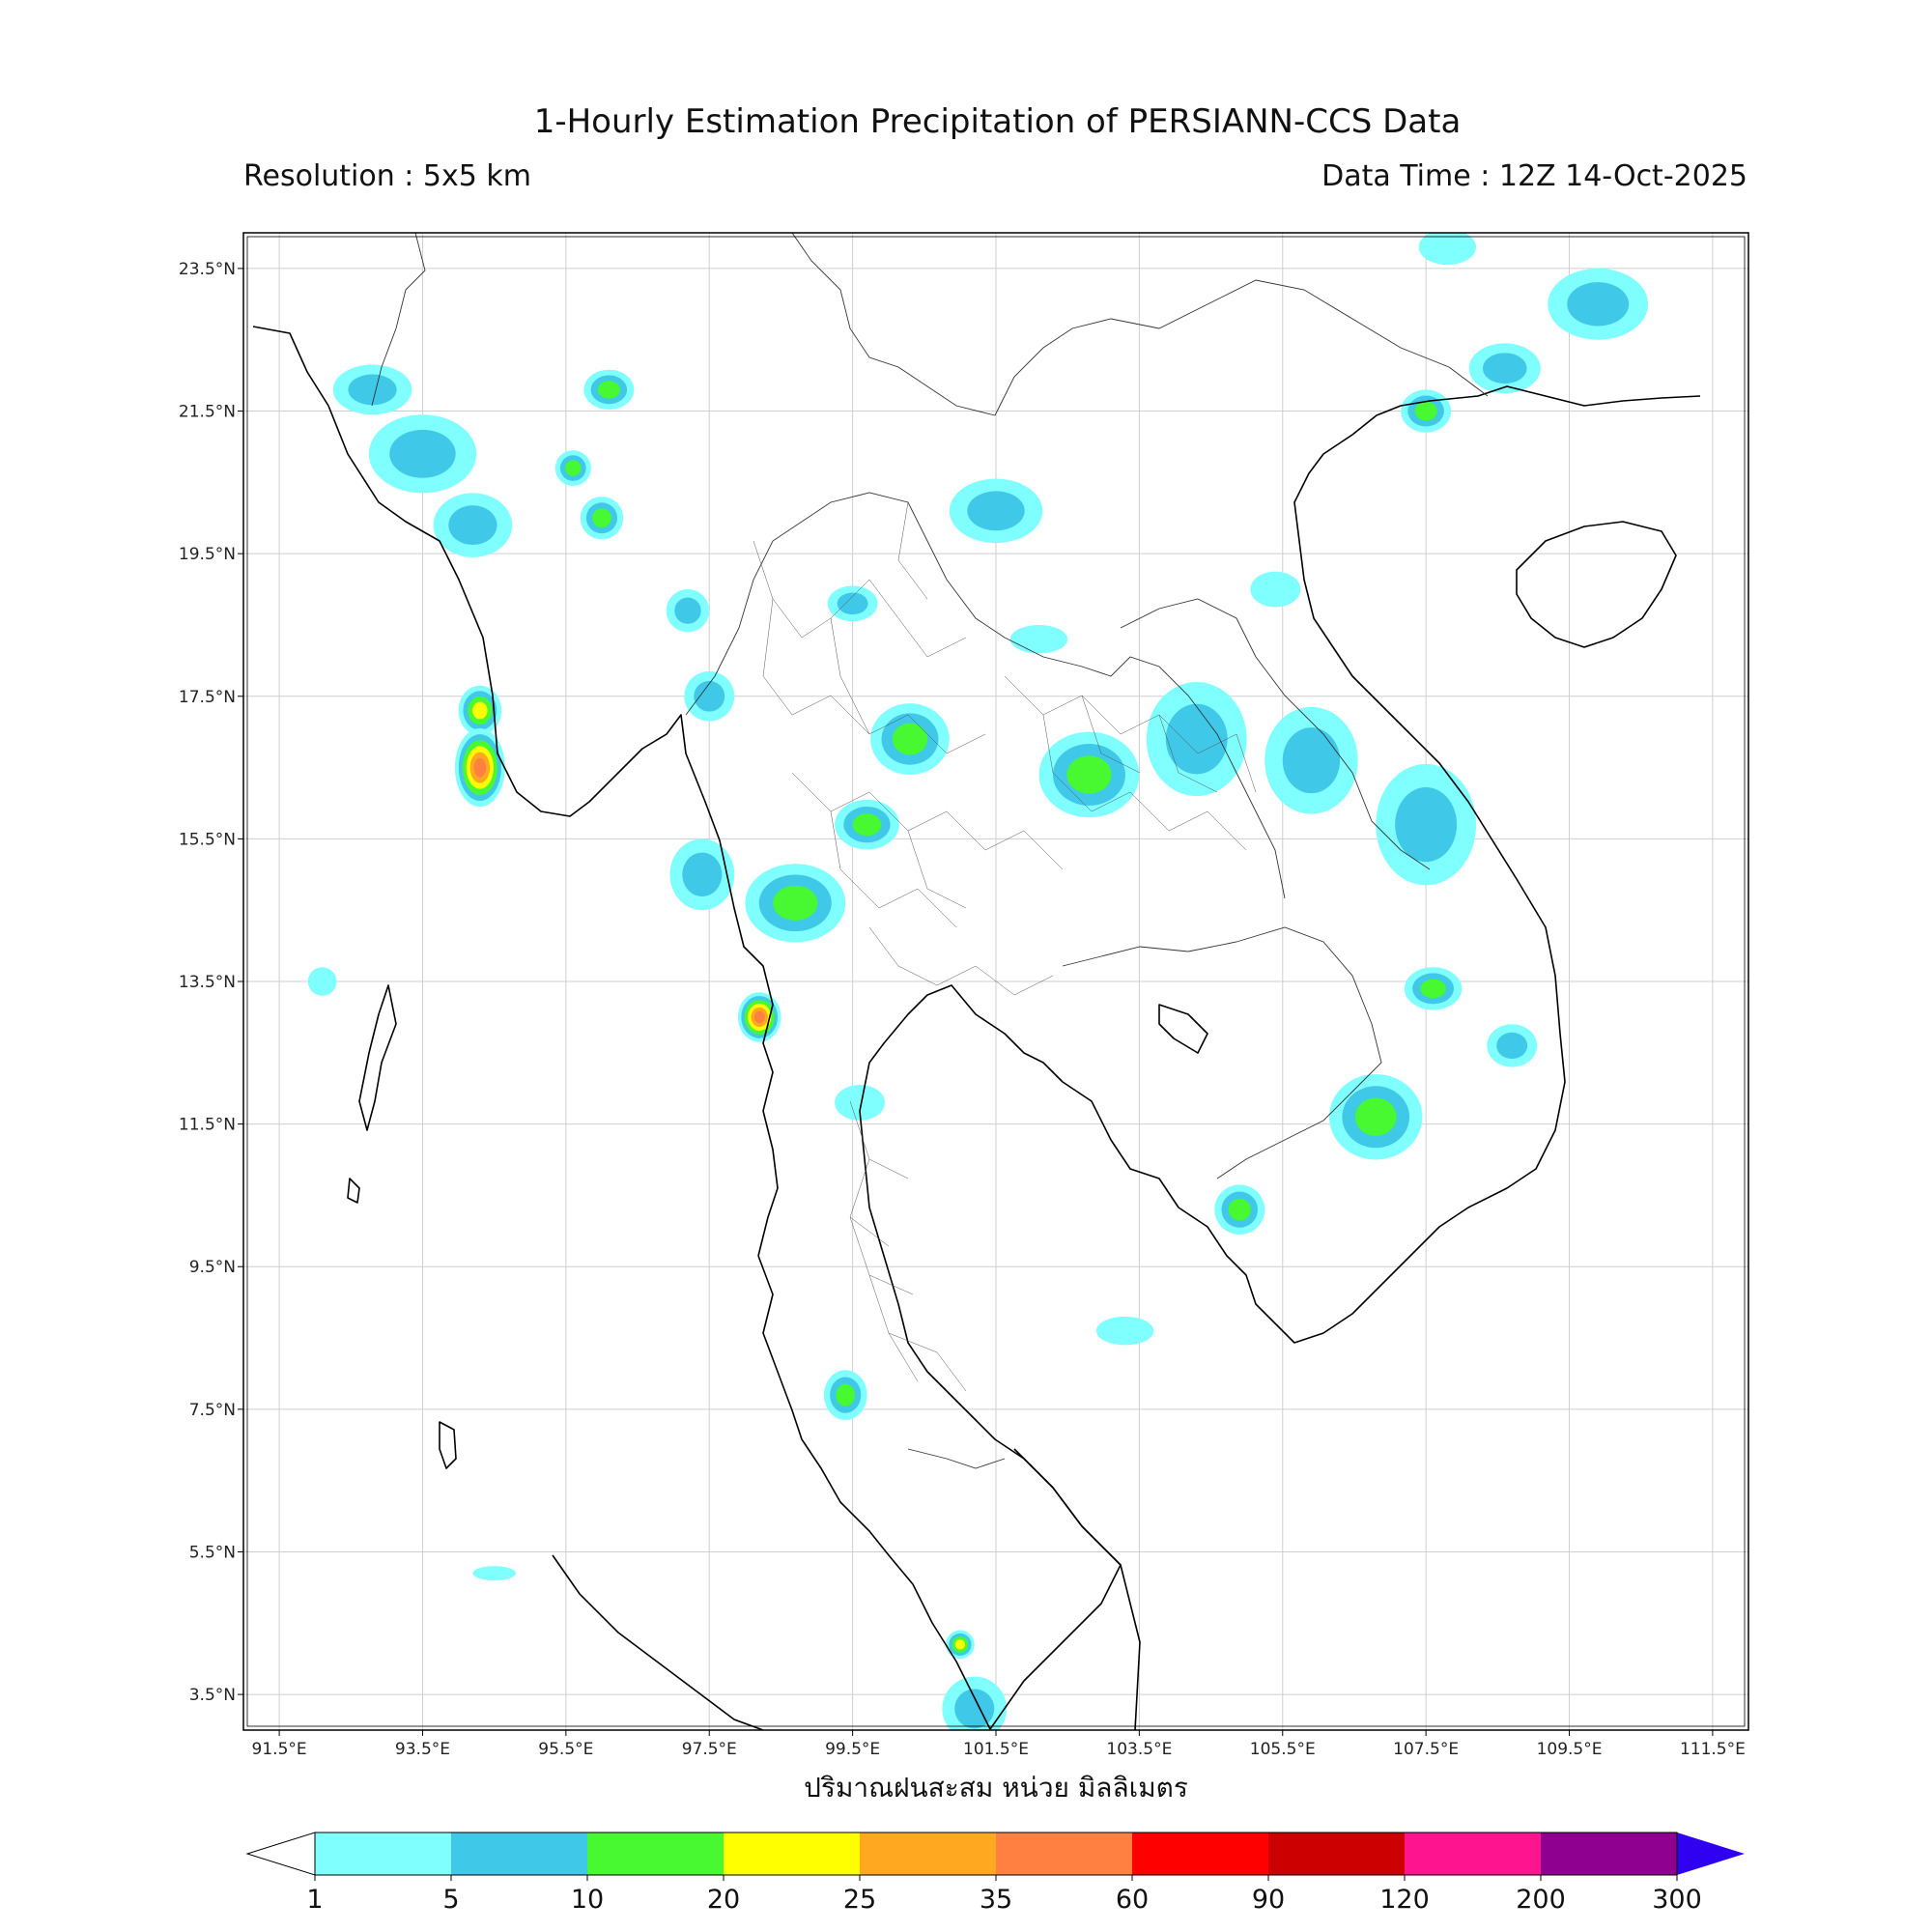  What do you see at coordinates (1534, 176) in the screenshot?
I see `data-time-label: Data Time : 12Z 14-Oct-2025` at bounding box center [1534, 176].